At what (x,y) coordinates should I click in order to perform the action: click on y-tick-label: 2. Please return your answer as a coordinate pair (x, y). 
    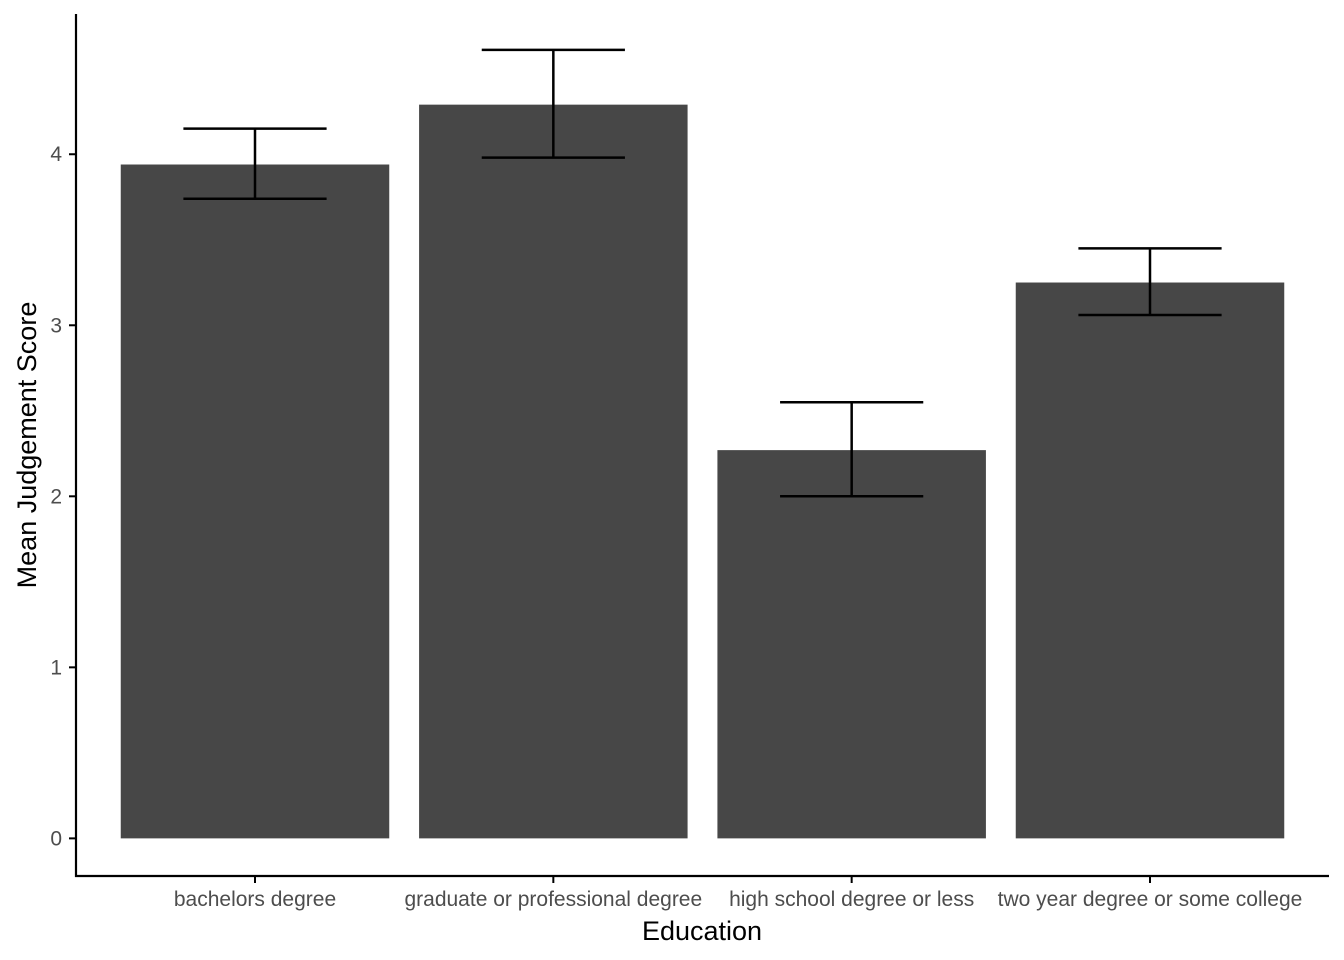
    Looking at the image, I should click on (56, 496).